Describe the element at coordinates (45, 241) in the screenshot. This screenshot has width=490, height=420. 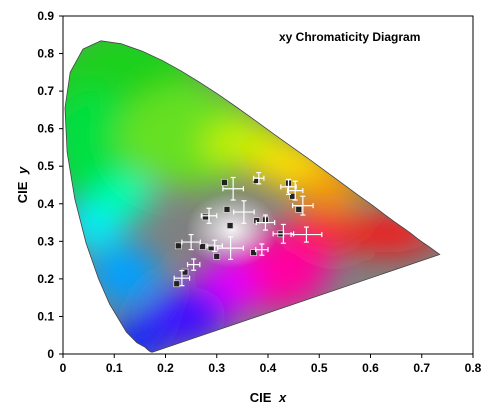
I see `y-tick-label: 0.3` at that location.